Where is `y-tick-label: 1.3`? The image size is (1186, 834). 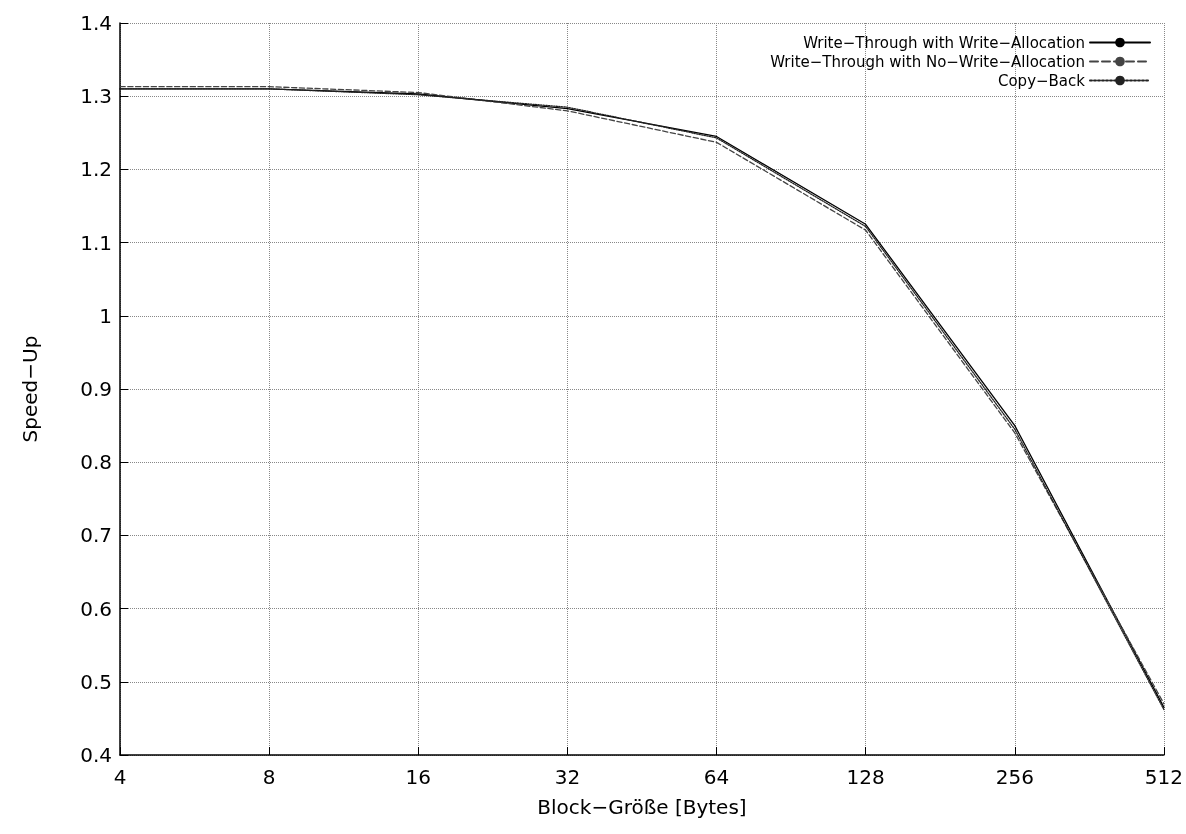 y-tick-label: 1.3 is located at coordinates (96, 96).